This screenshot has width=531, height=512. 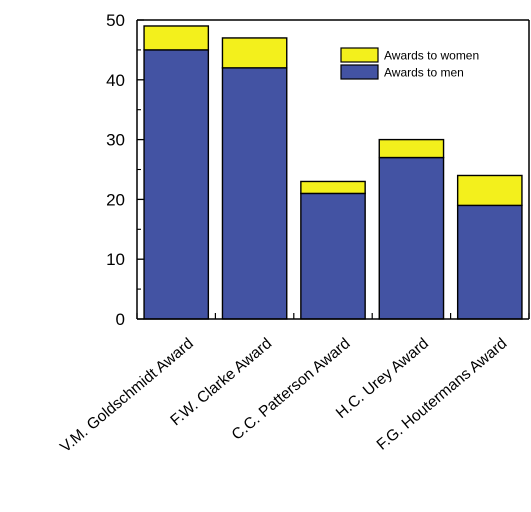 I want to click on y-tick-label-4: 40, so click(x=115, y=80).